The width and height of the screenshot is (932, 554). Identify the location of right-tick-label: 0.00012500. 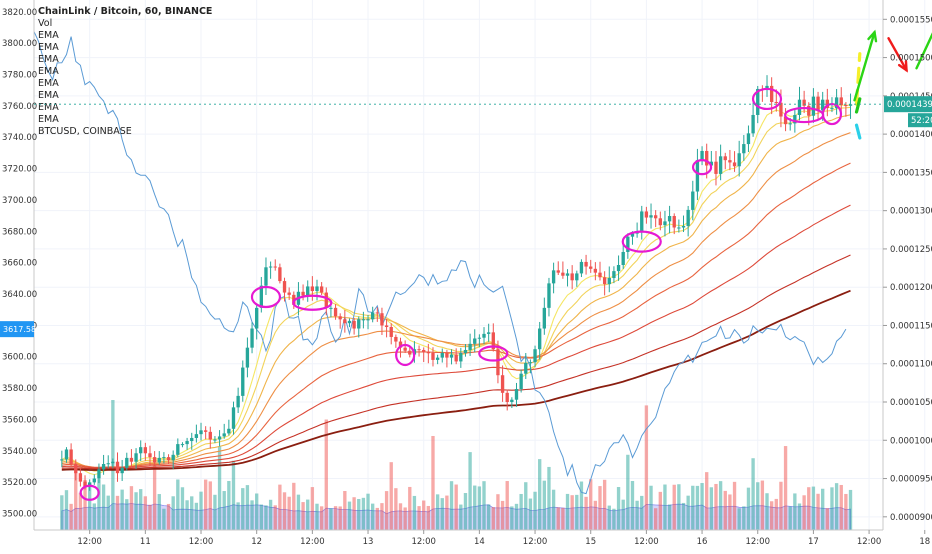
(911, 250).